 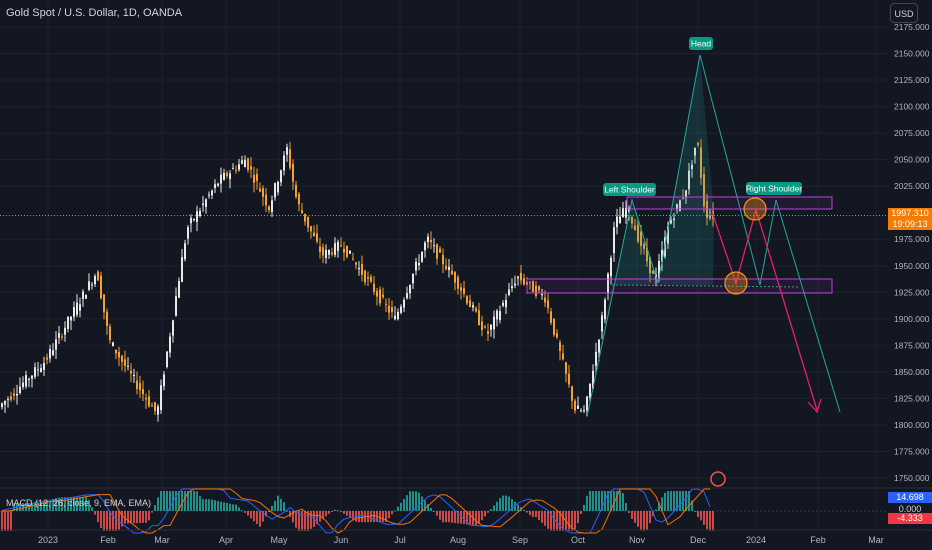 I want to click on target-circle-lower, so click(x=736, y=283).